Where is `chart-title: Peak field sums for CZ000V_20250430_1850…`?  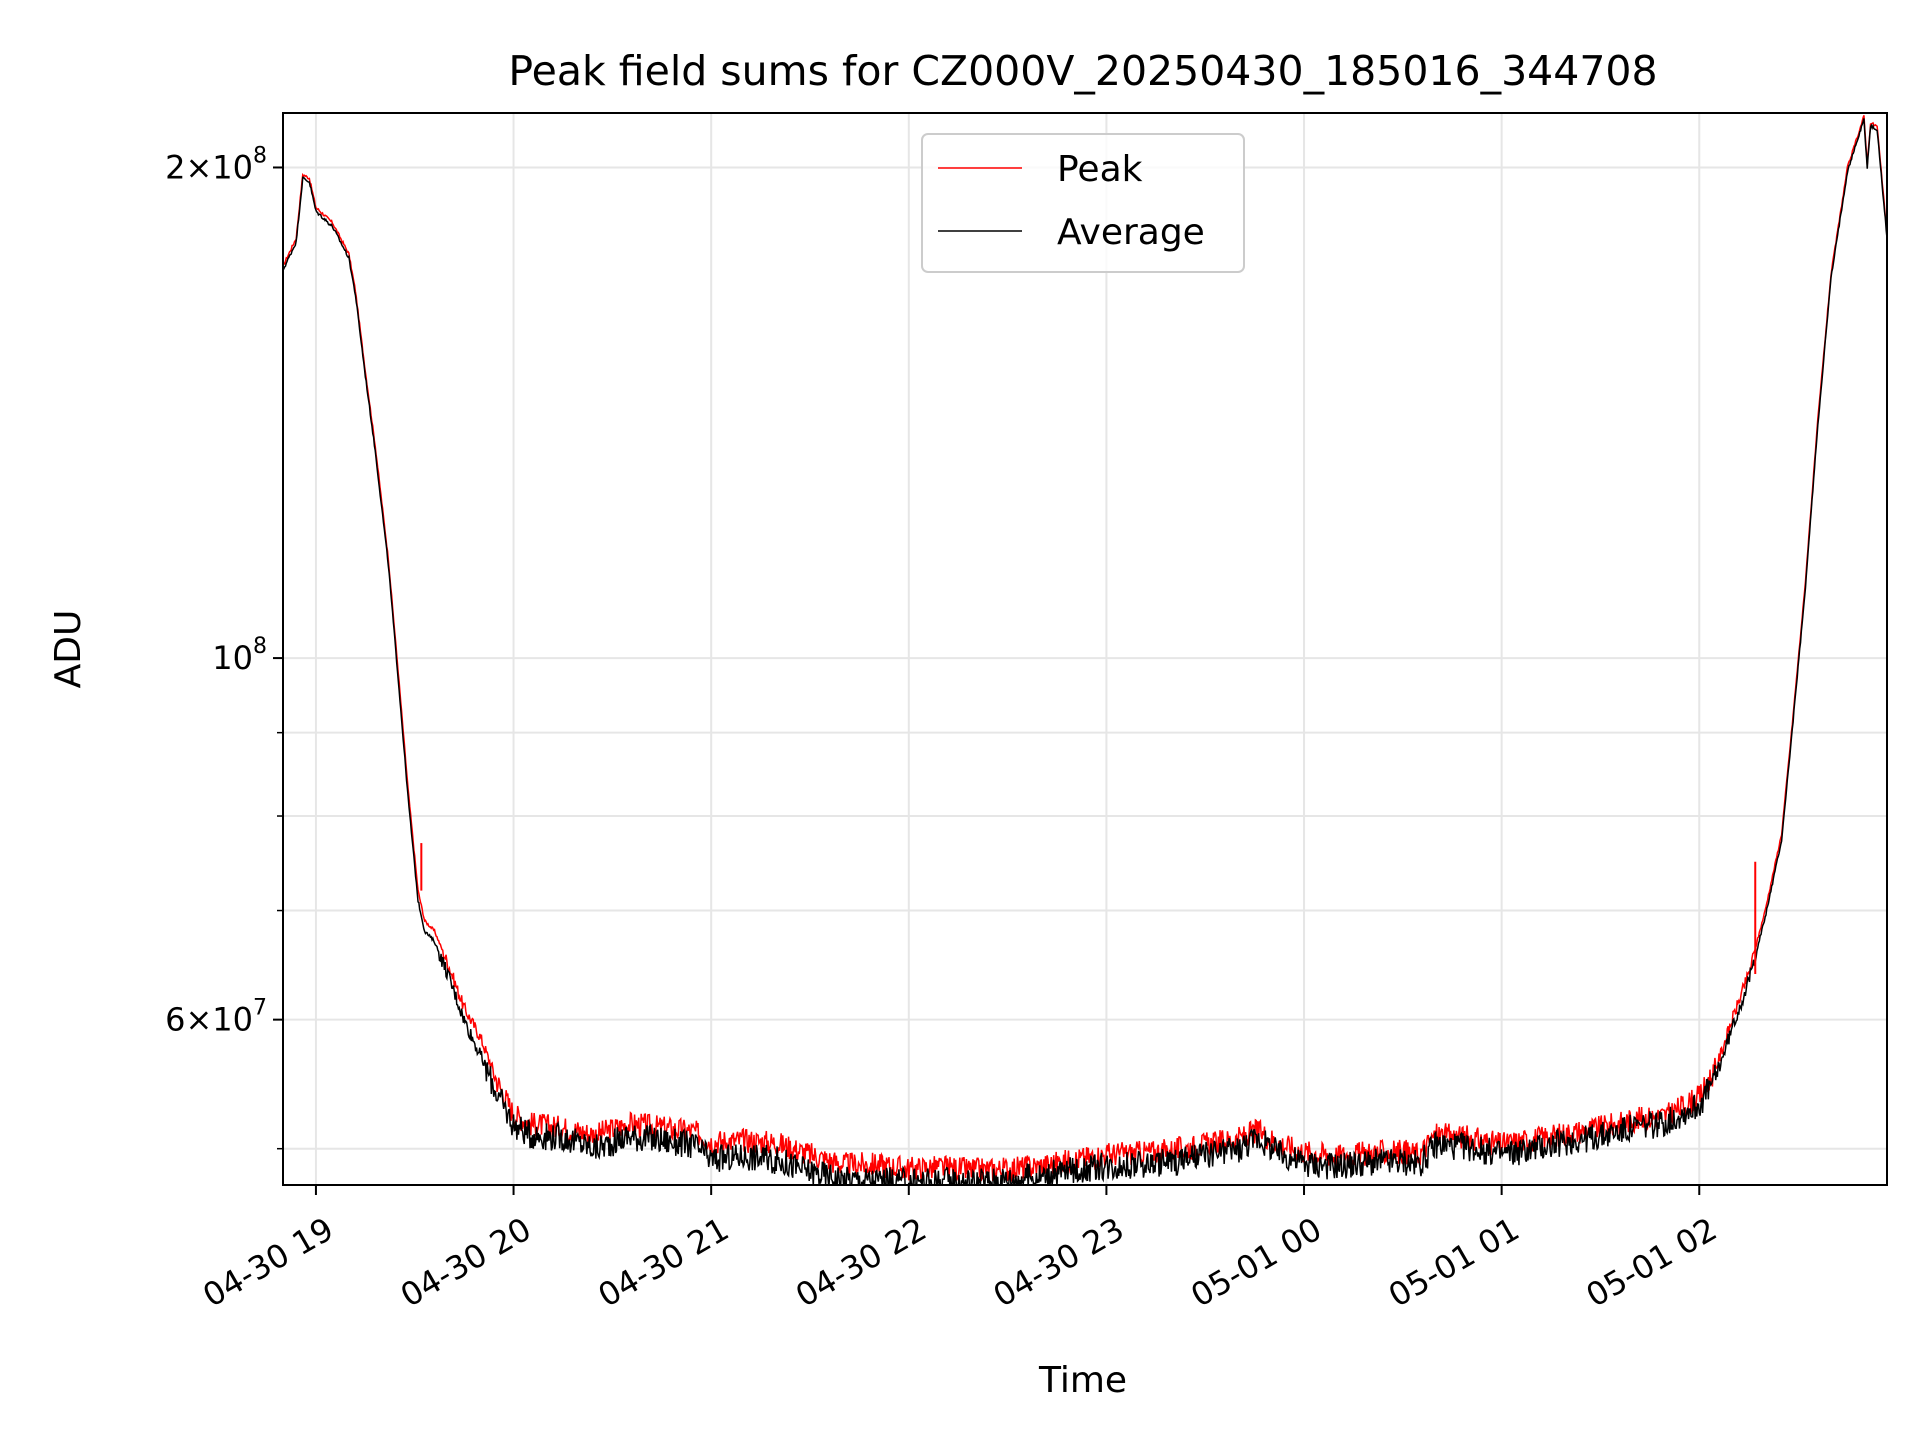
chart-title: Peak field sums for CZ000V_20250430_1850… is located at coordinates (1082, 71).